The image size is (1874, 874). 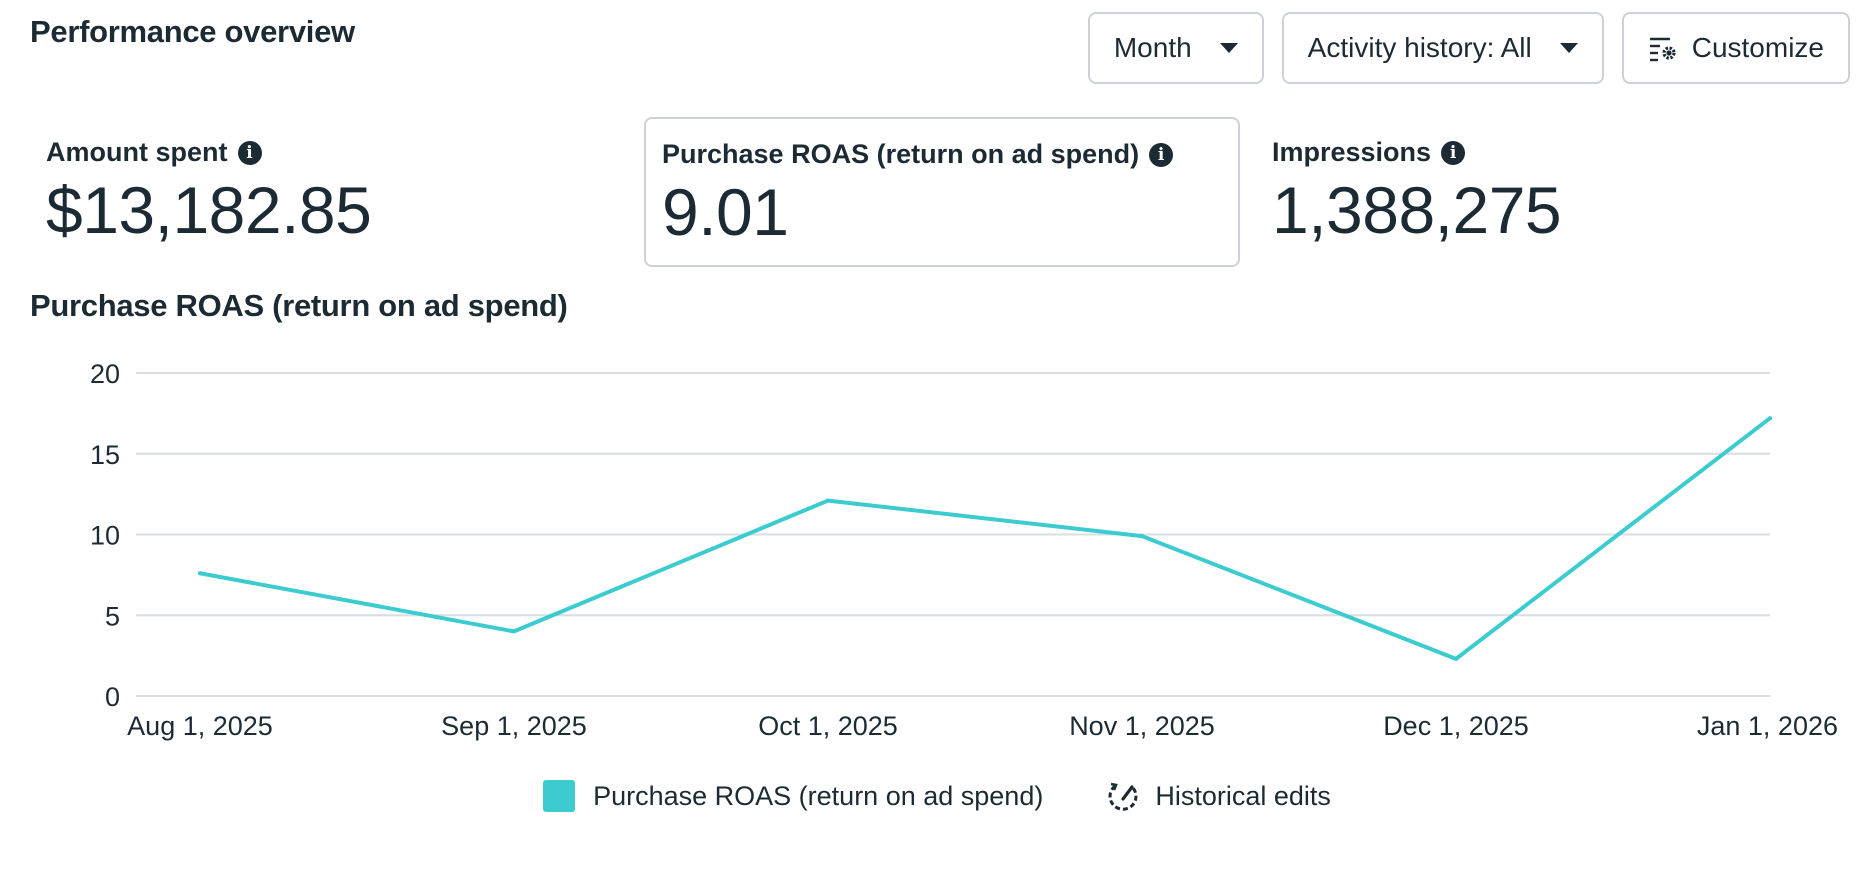 I want to click on x-tick-label: Nov 1, 2025, so click(x=1142, y=726).